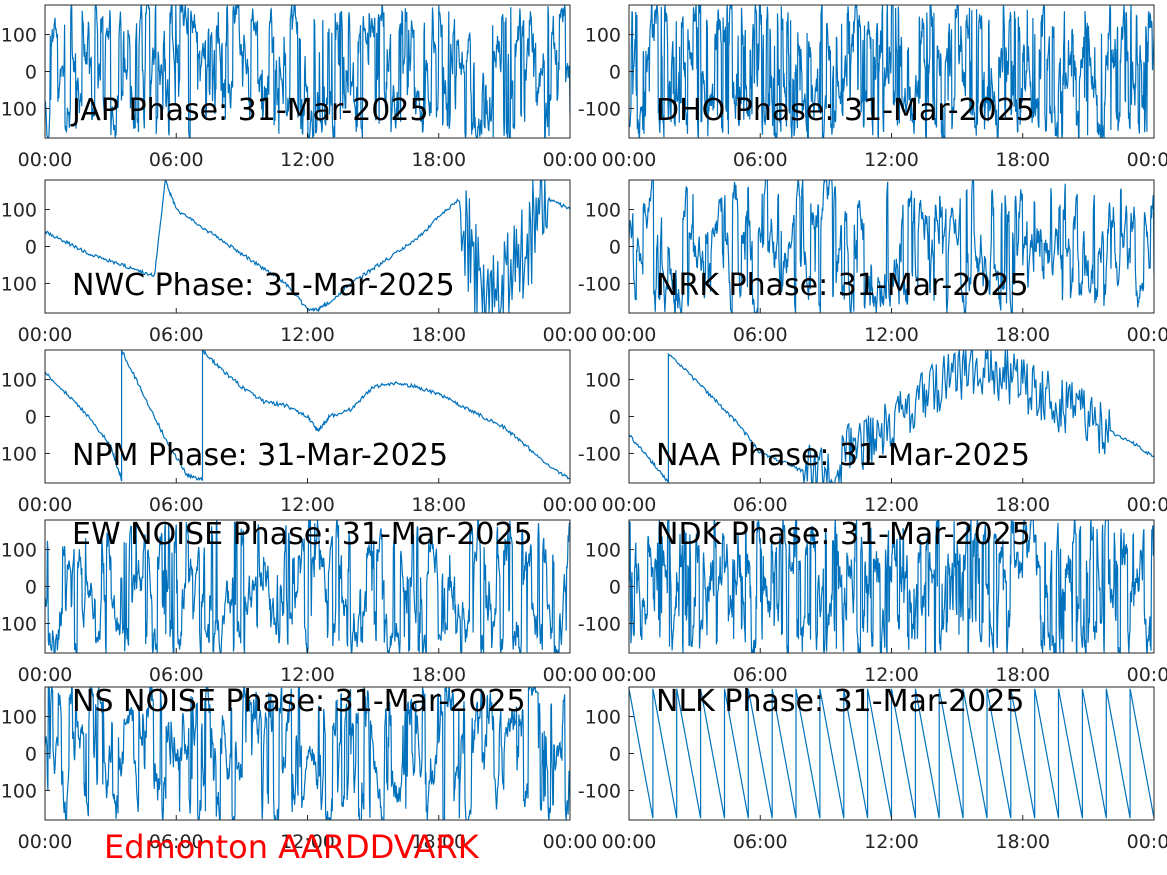 The width and height of the screenshot is (1167, 875). I want to click on subplot-title: NRK Phase: 31-Mar-2025, so click(842, 285).